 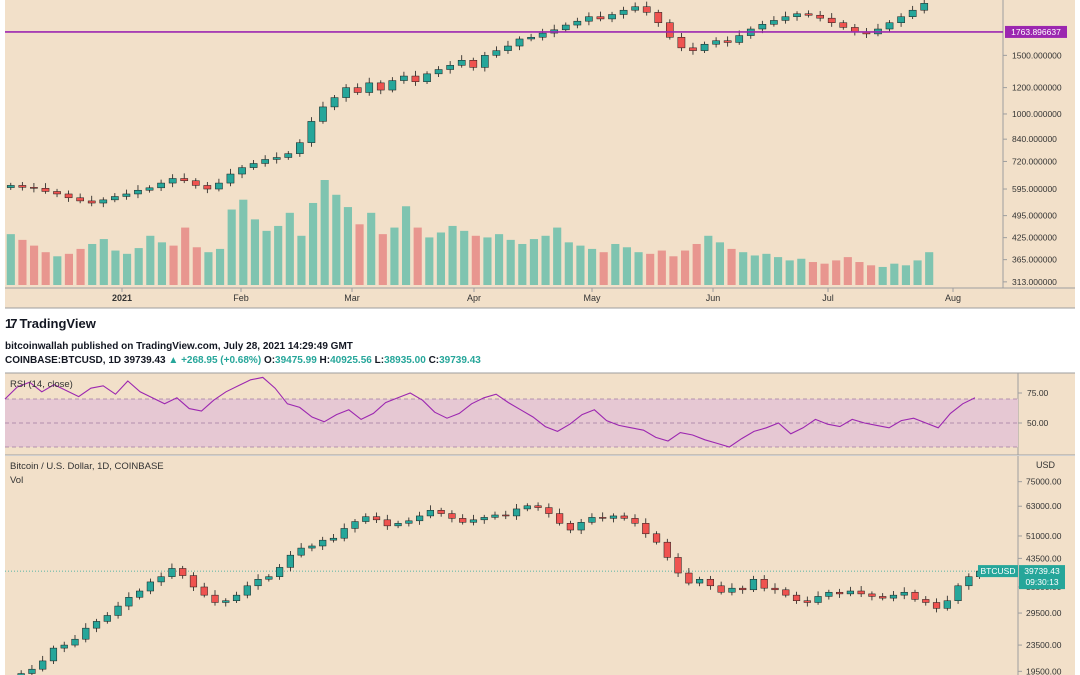 I want to click on quote-symbol: COINBASE:BTCUSD, 1D, so click(x=63, y=360).